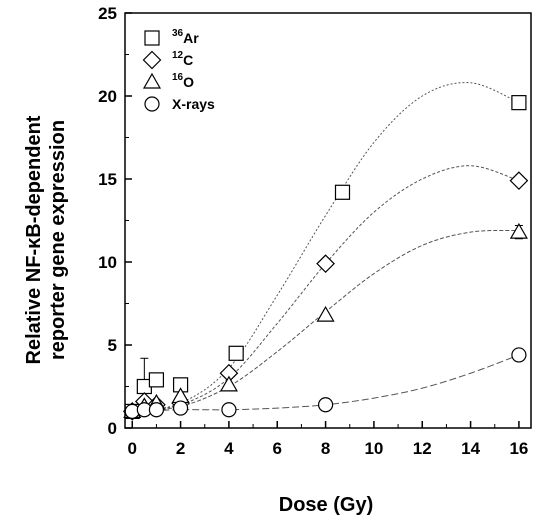 The image size is (550, 527). What do you see at coordinates (277, 448) in the screenshot?
I see `x-tick-label: 6` at bounding box center [277, 448].